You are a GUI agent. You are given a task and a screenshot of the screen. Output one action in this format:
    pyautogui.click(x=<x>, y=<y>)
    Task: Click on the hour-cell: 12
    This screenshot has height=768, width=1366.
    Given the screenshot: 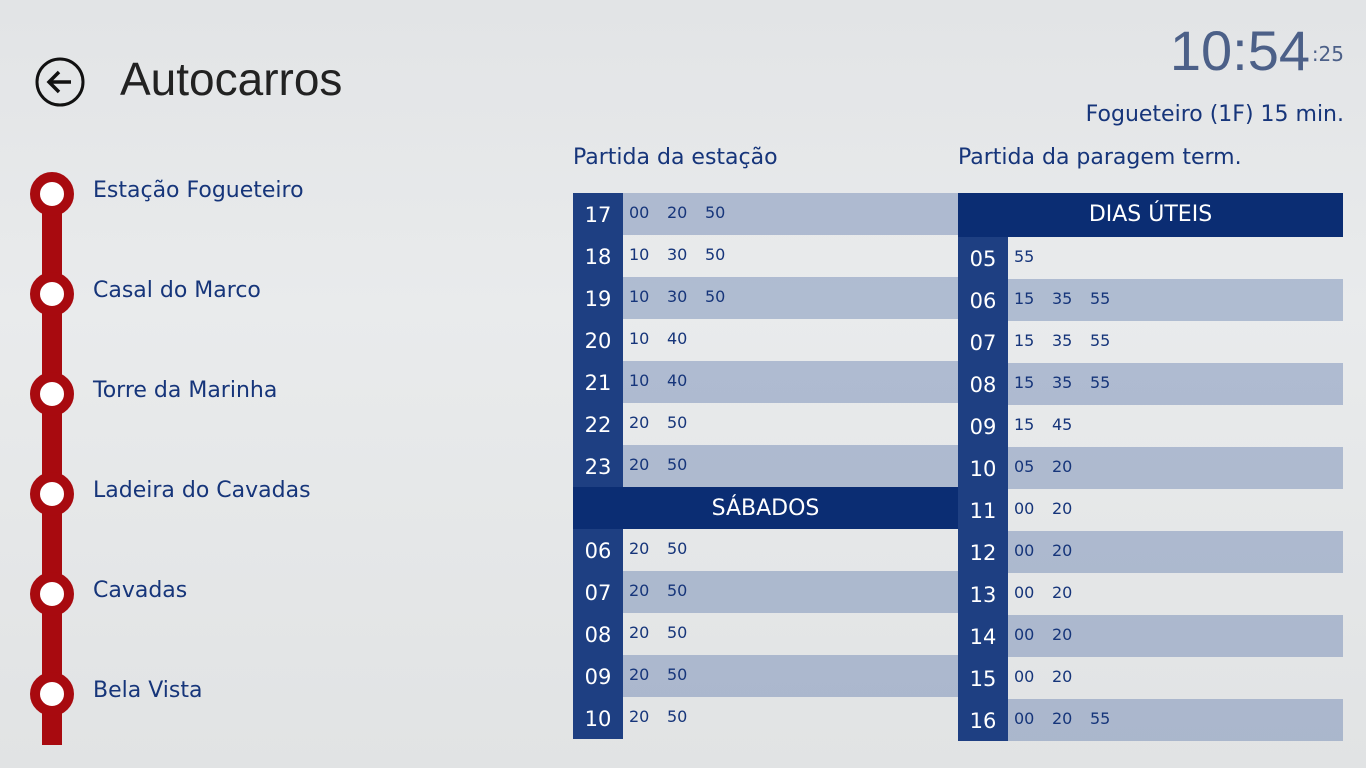 What is the action you would take?
    pyautogui.click(x=983, y=552)
    